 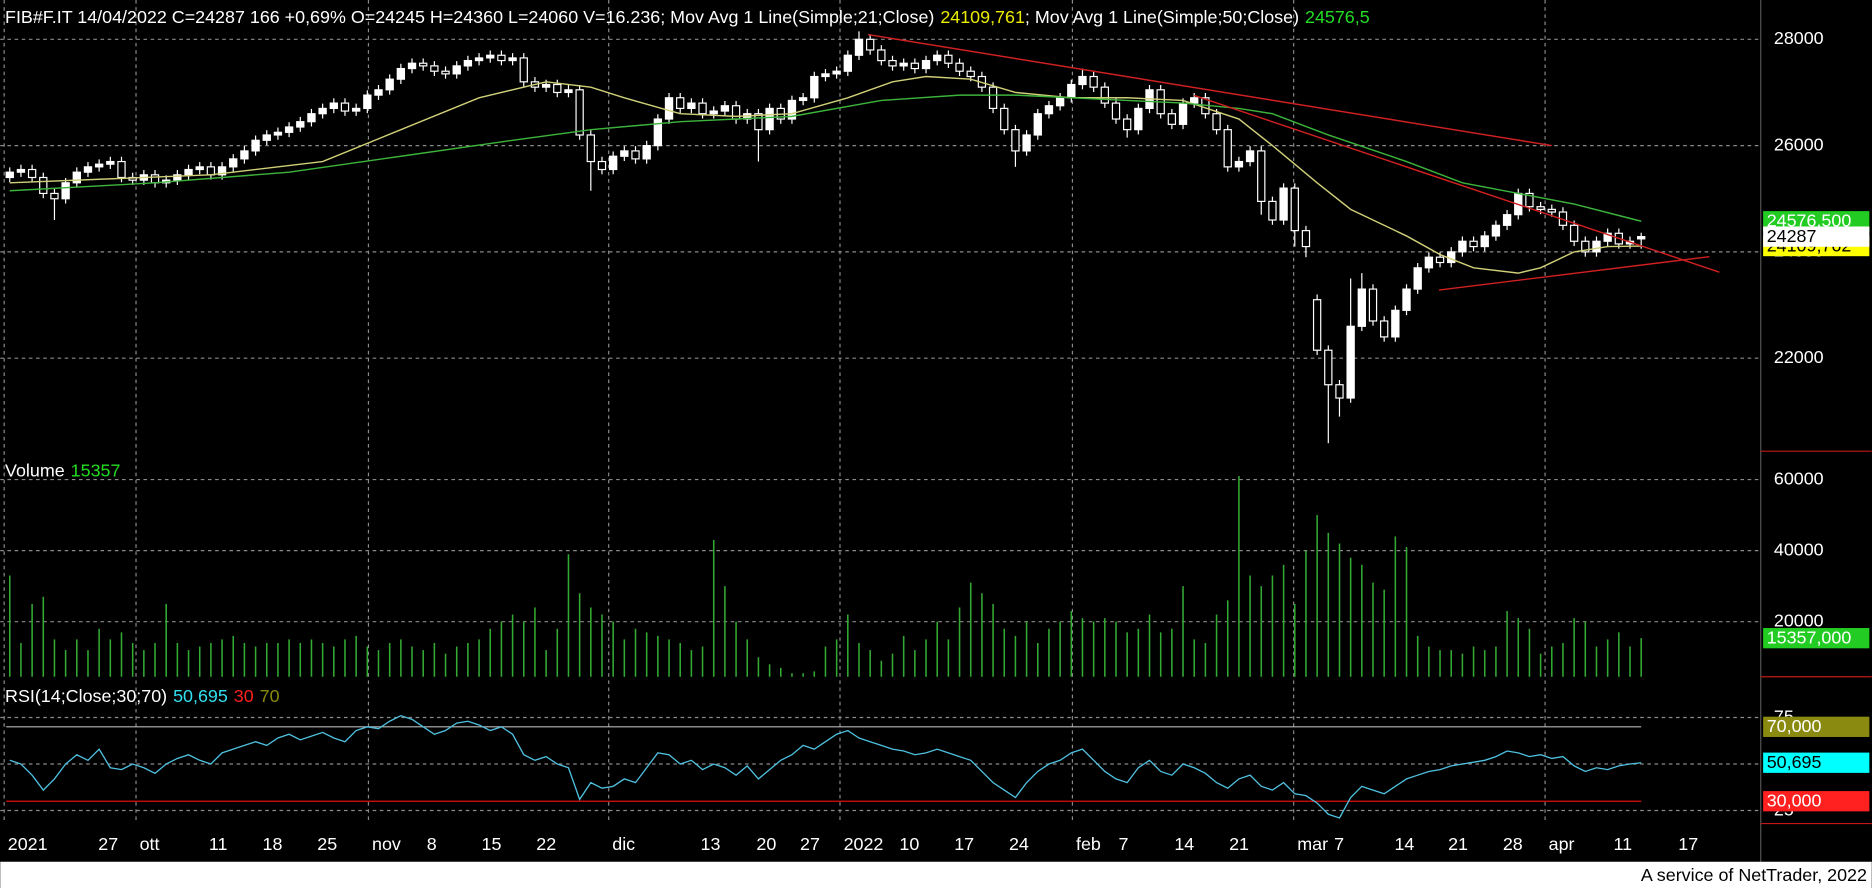 I want to click on x-tick-label: 22, so click(x=546, y=844).